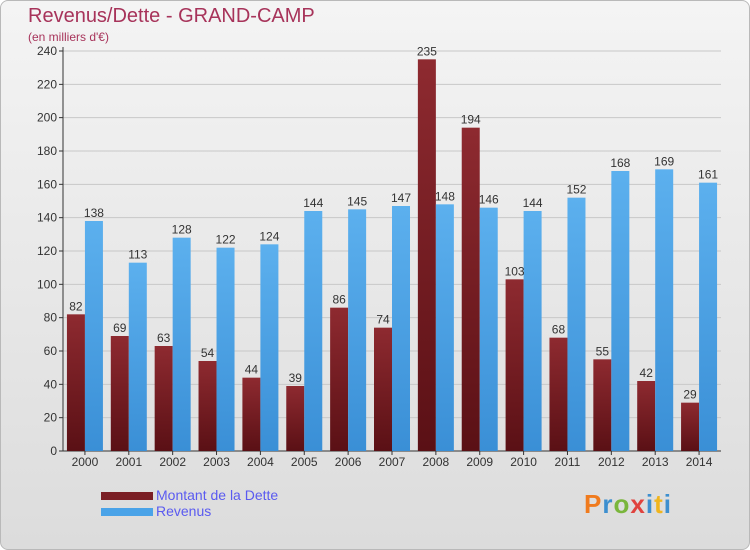 The height and width of the screenshot is (550, 750). I want to click on data-label-debt: 44, so click(252, 370).